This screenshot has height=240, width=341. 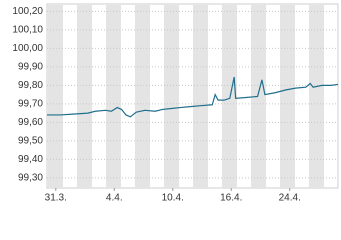 I want to click on x-tick-label: 31.3., so click(x=56, y=198).